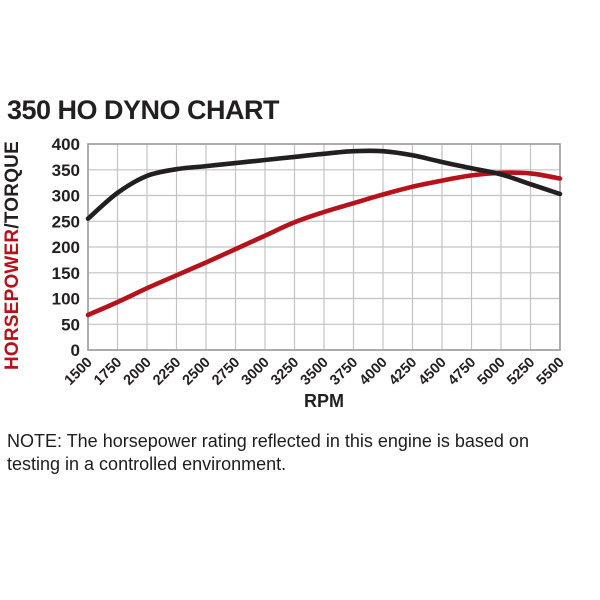  Describe the element at coordinates (66, 170) in the screenshot. I see `y-tick-label: 350` at that location.